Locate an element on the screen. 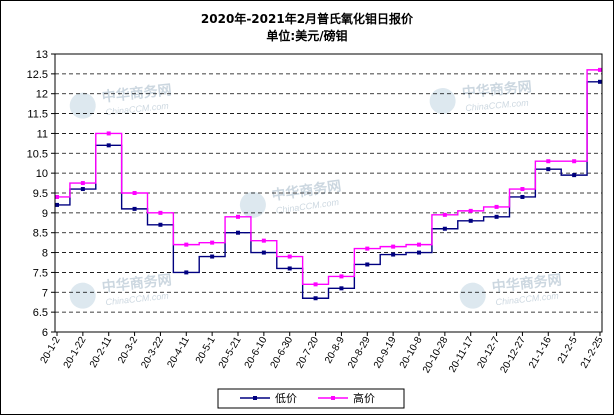  y-tick-label: 9.5 is located at coordinates (40, 194).